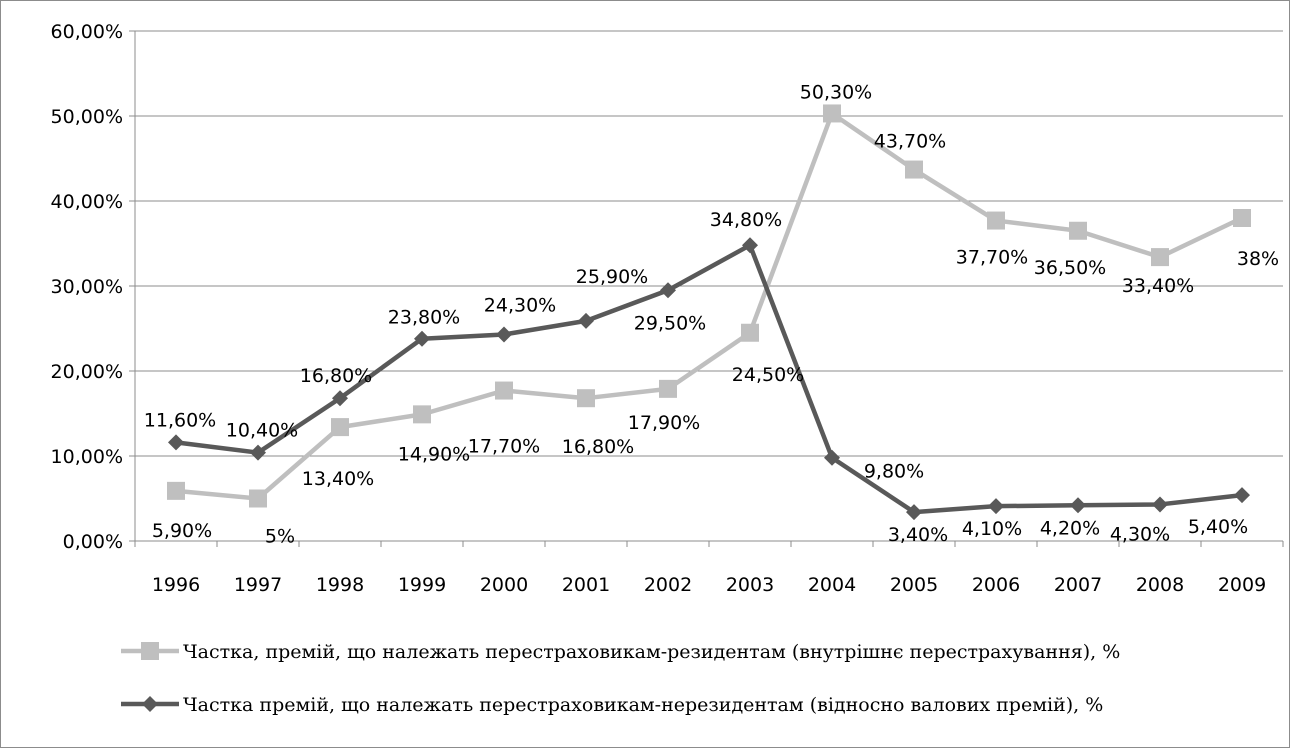 This screenshot has height=754, width=1290. What do you see at coordinates (340, 585) in the screenshot?
I see `x-tick-label: 1998` at bounding box center [340, 585].